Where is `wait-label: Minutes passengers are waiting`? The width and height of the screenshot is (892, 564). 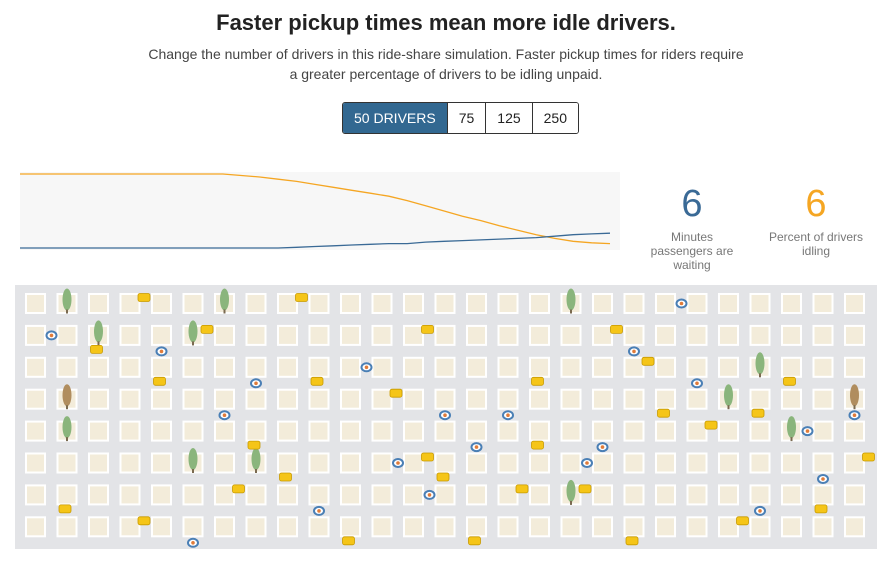
wait-label: Minutes passengers are waiting is located at coordinates (692, 251).